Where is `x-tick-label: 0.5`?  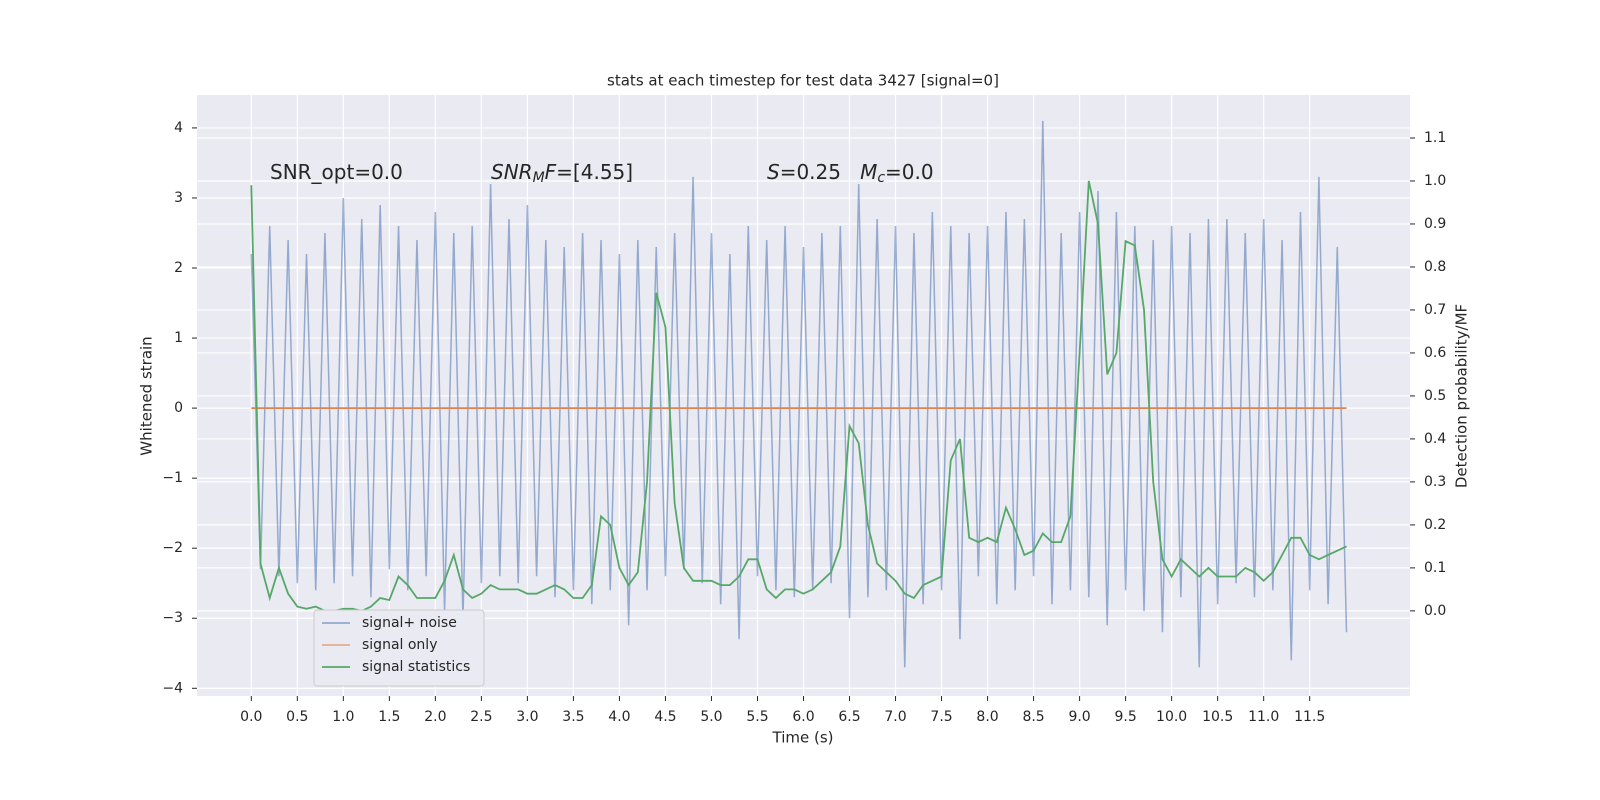
x-tick-label: 0.5 is located at coordinates (297, 717).